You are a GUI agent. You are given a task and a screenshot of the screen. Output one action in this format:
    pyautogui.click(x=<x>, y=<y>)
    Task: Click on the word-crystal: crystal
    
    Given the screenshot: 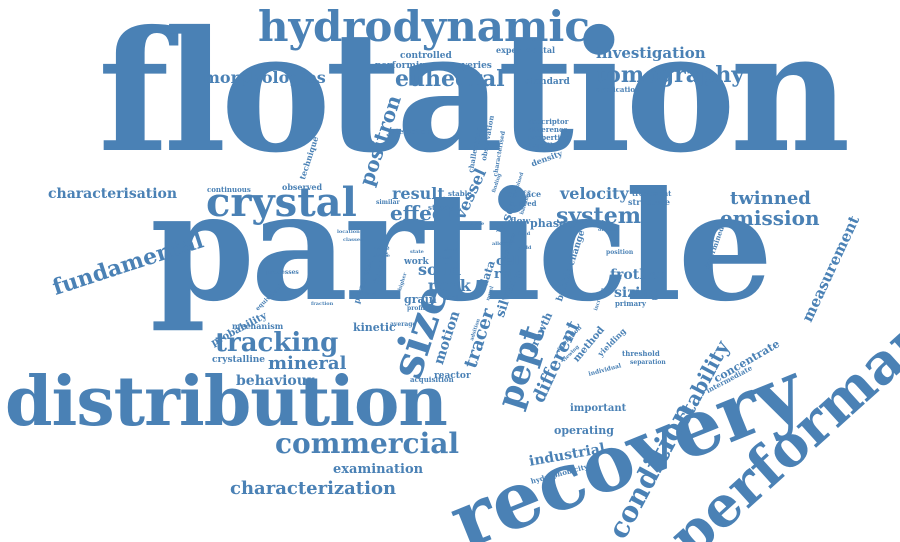 What is the action you would take?
    pyautogui.click(x=281, y=202)
    